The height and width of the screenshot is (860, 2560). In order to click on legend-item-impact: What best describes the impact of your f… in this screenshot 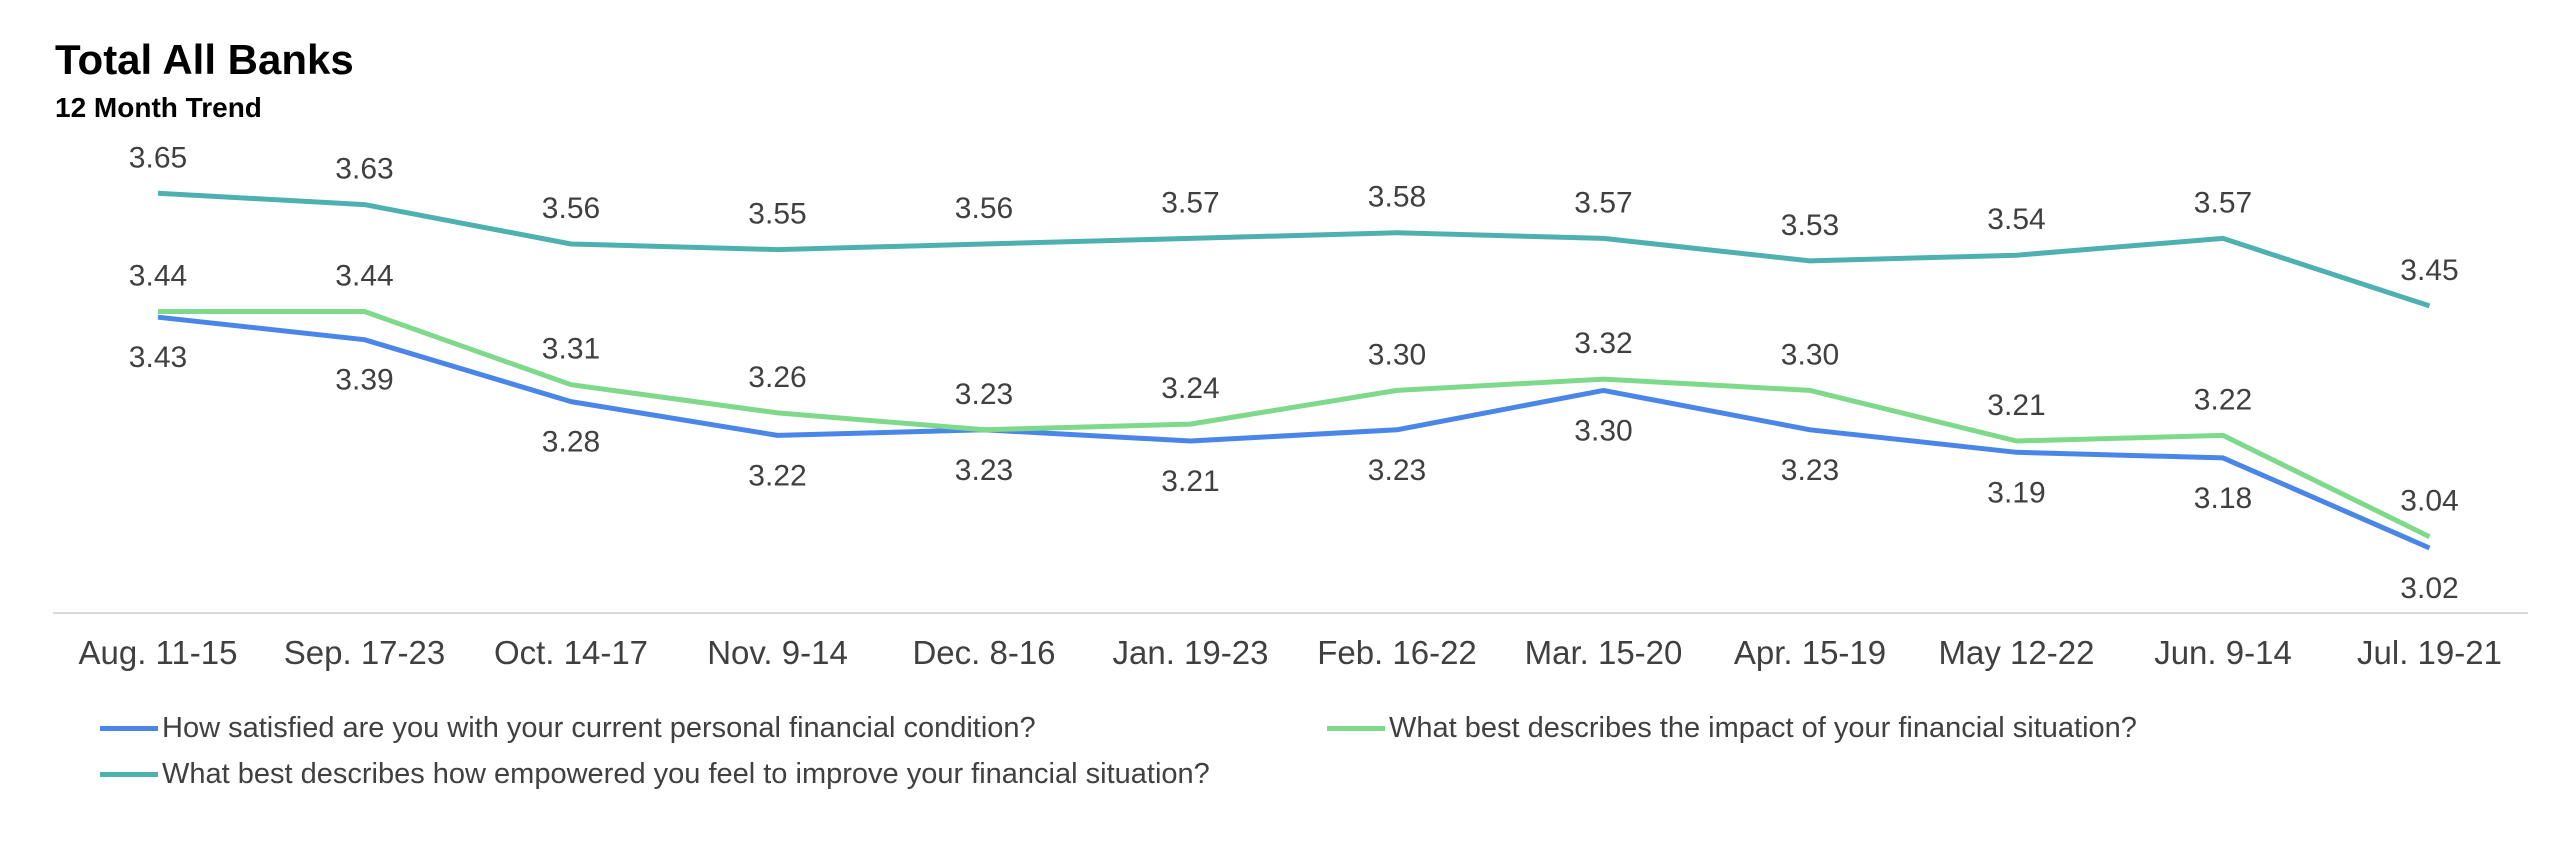, I will do `click(1732, 728)`.